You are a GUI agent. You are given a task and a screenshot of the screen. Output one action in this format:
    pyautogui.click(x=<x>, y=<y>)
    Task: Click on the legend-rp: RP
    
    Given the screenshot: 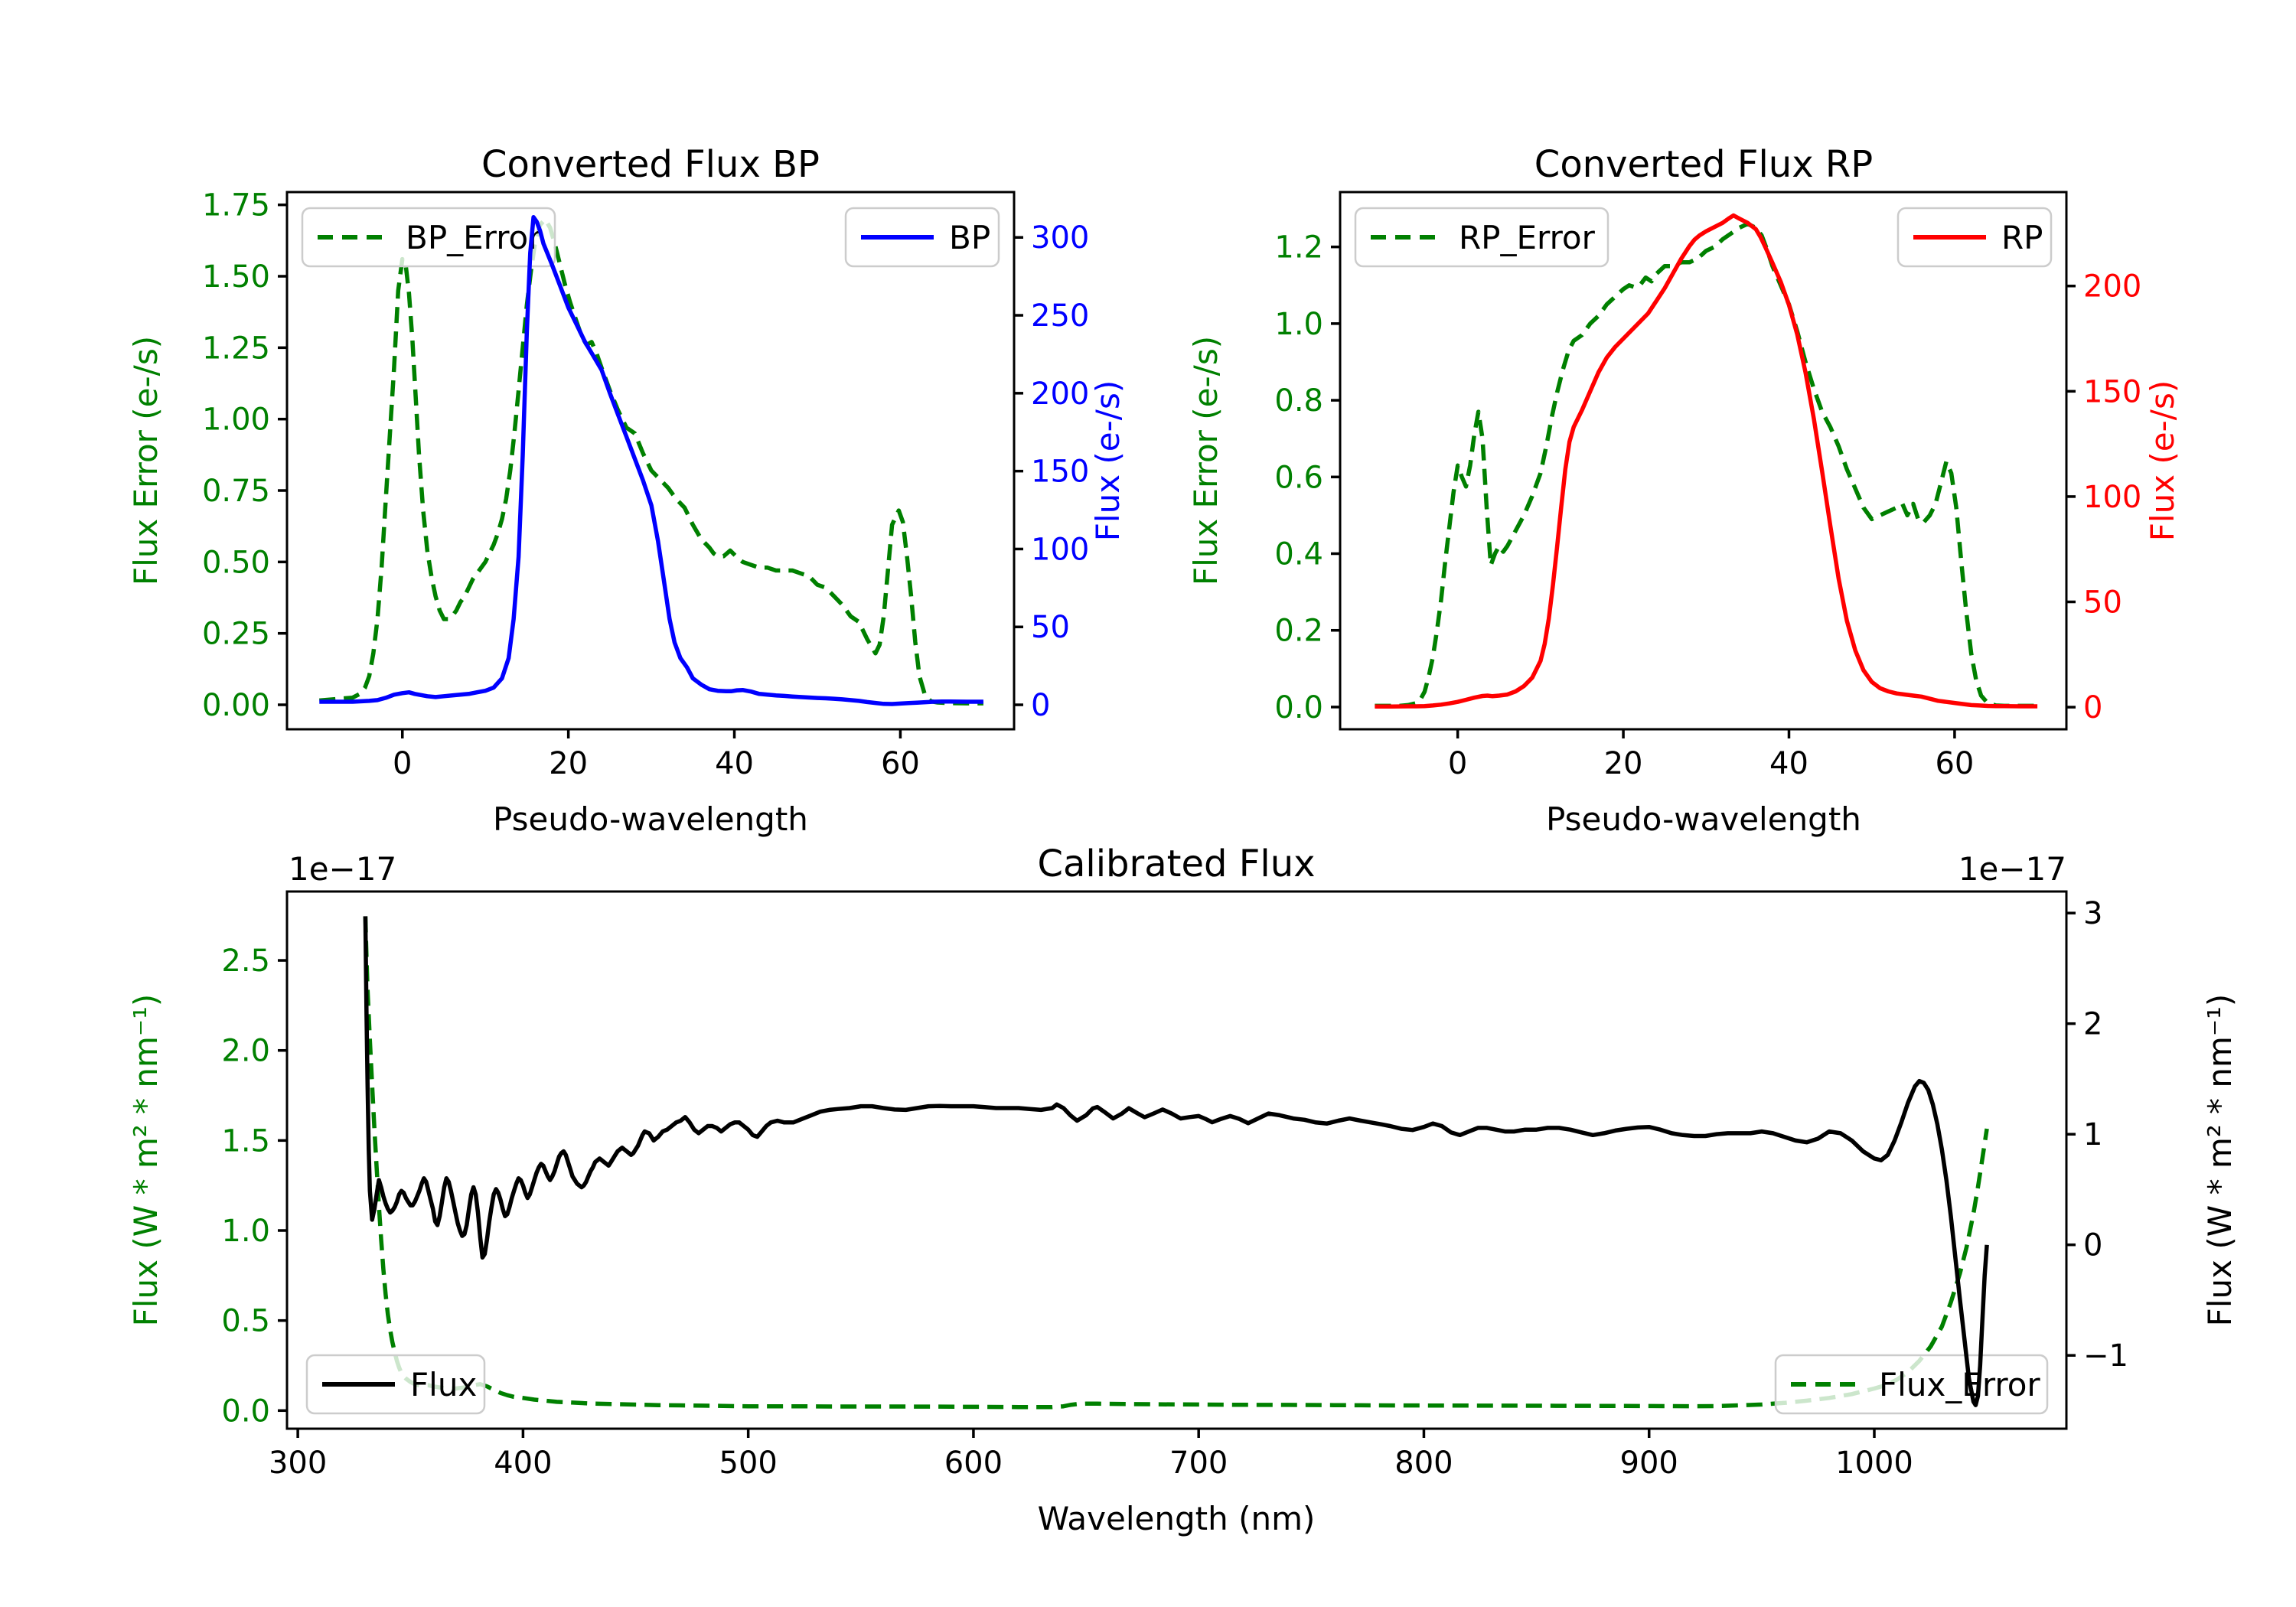 What is the action you would take?
    pyautogui.click(x=1974, y=237)
    